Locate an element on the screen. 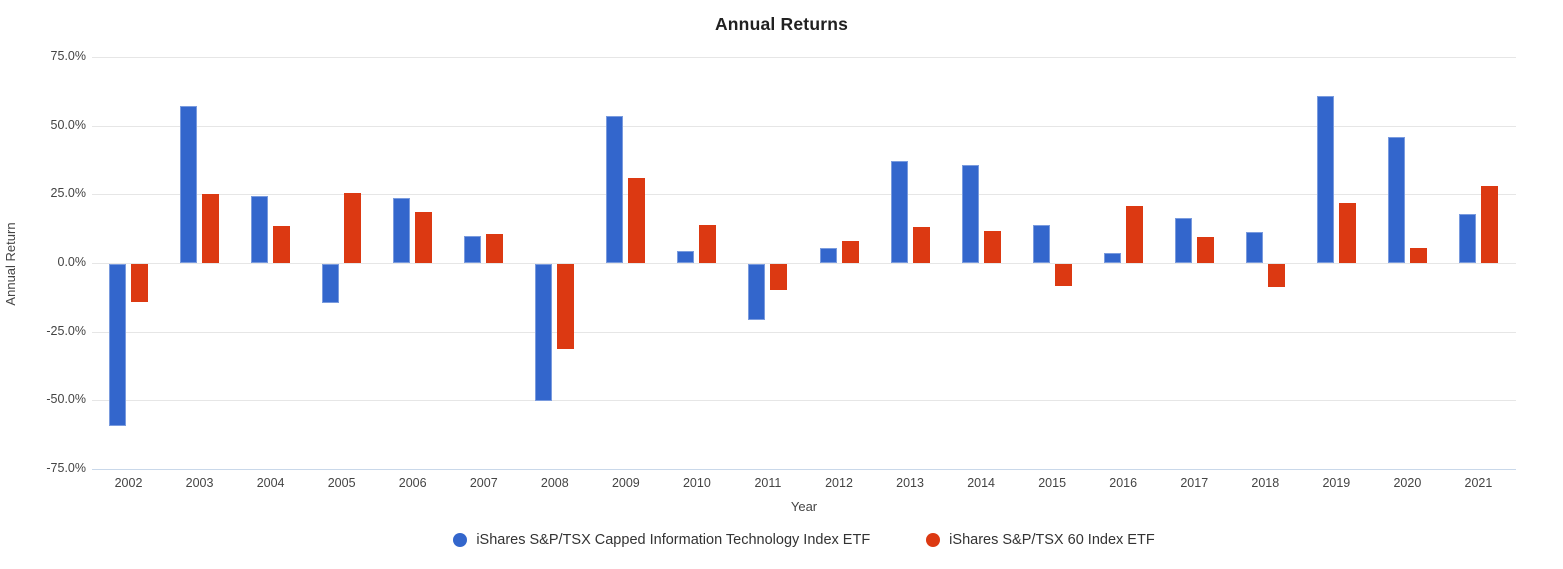 This screenshot has height=569, width=1563. bar-tsx60-etf-2010 is located at coordinates (708, 244).